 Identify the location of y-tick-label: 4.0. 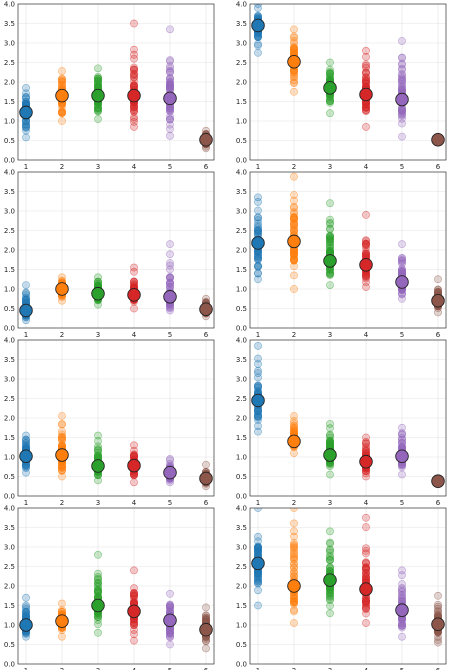
(9, 172).